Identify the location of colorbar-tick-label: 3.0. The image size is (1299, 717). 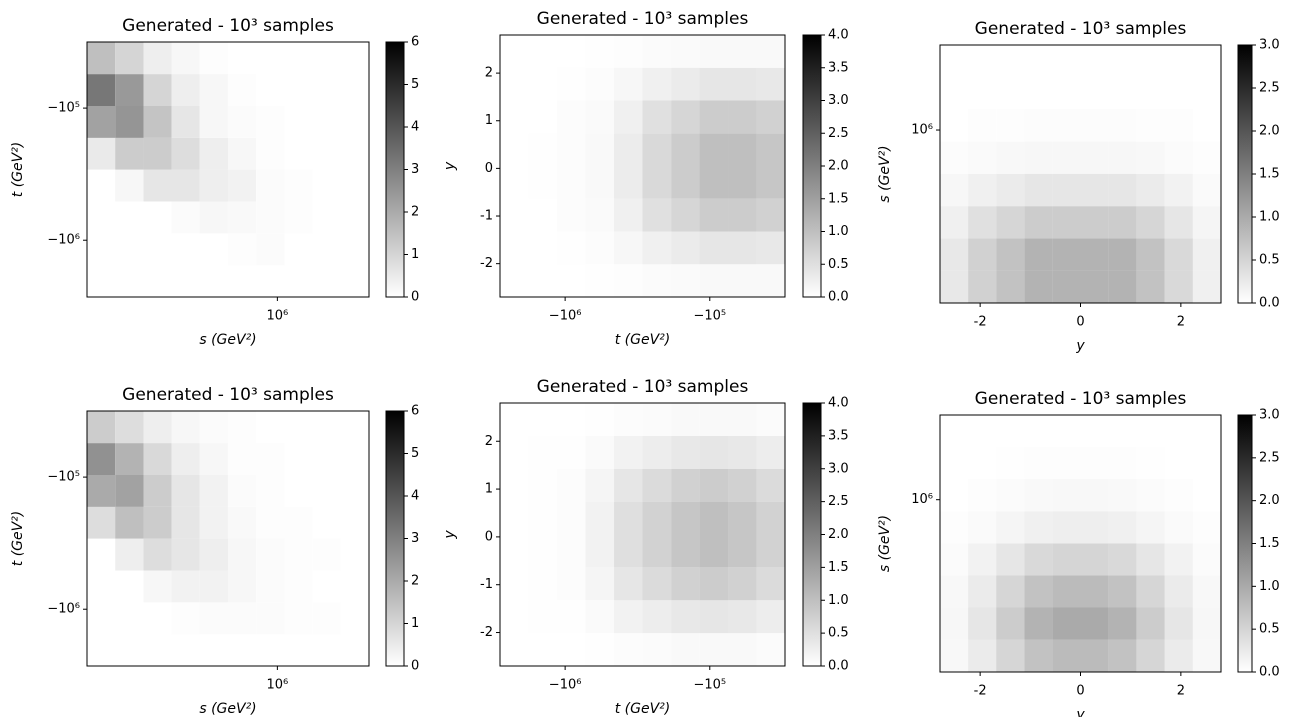
(1269, 415).